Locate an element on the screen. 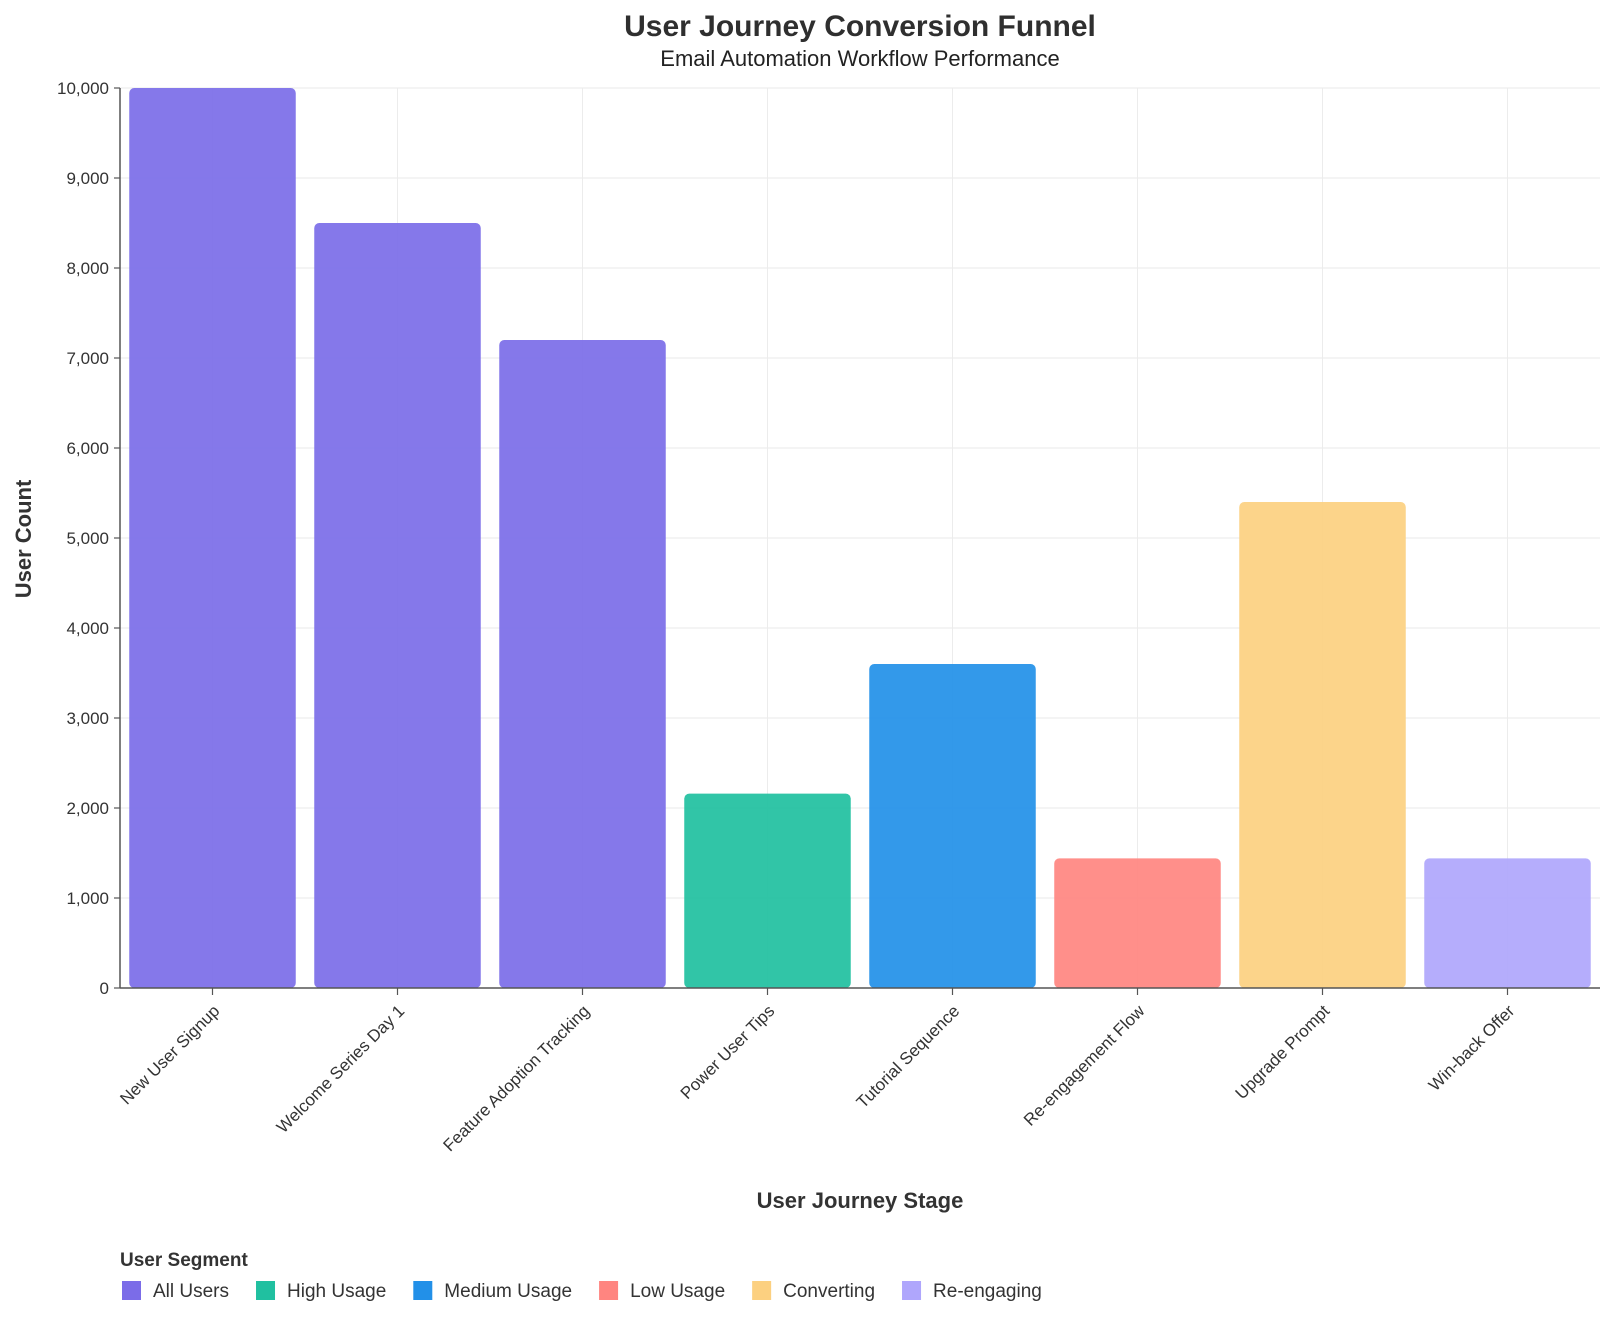 This screenshot has height=1317, width=1610. y-tick-label: 5,000 is located at coordinates (87, 538).